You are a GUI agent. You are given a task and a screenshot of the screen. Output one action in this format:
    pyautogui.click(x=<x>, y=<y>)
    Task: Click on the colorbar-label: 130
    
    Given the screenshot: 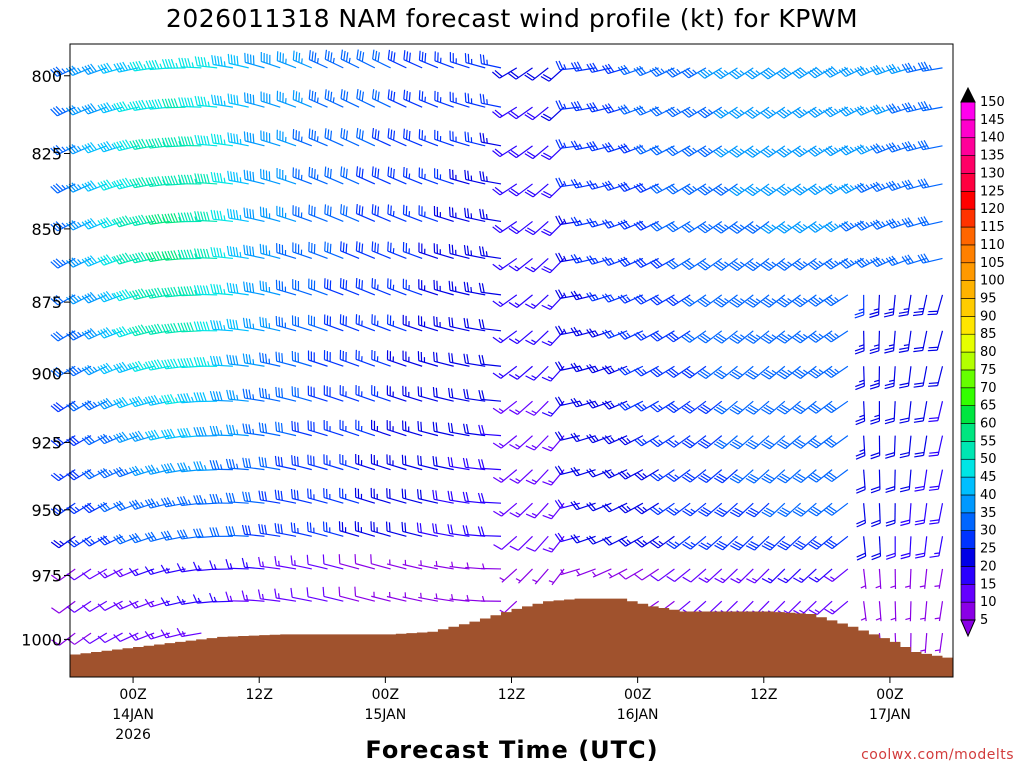 What is the action you would take?
    pyautogui.click(x=992, y=173)
    